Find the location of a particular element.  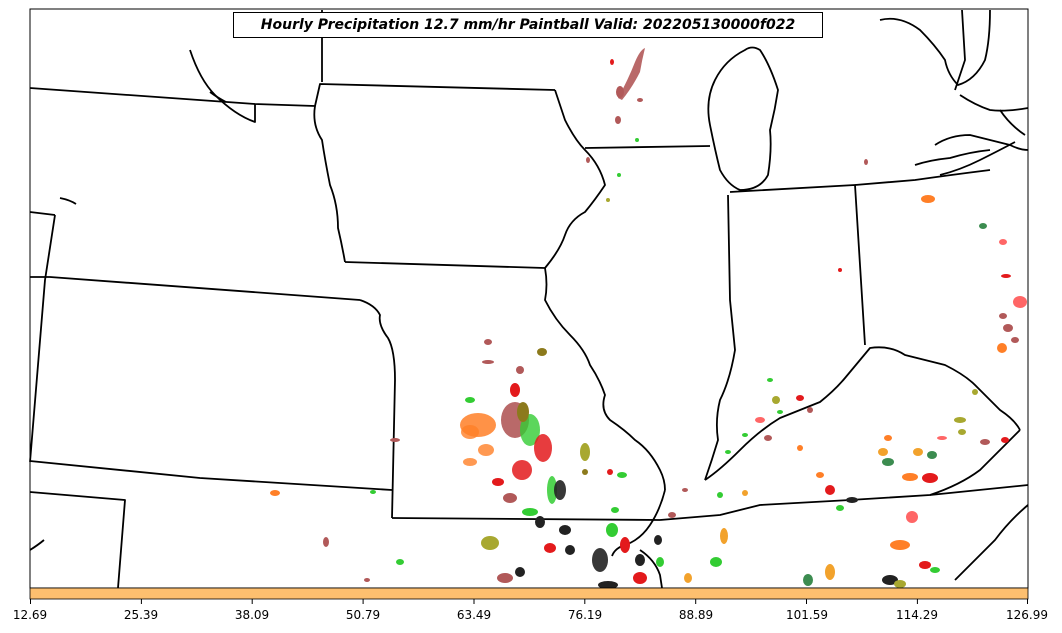

colorbar-tick-label: 76.19 is located at coordinates (585, 615).